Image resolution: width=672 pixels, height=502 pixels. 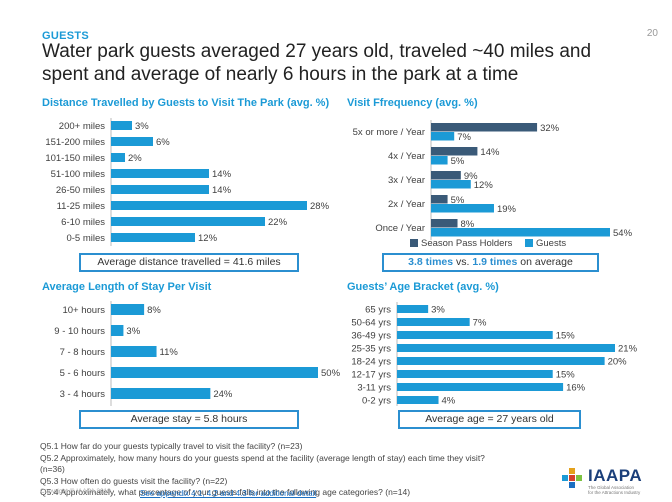 What do you see at coordinates (189, 262) in the screenshot?
I see `distance-average-box: Average distance travelled = 41.6 miles` at bounding box center [189, 262].